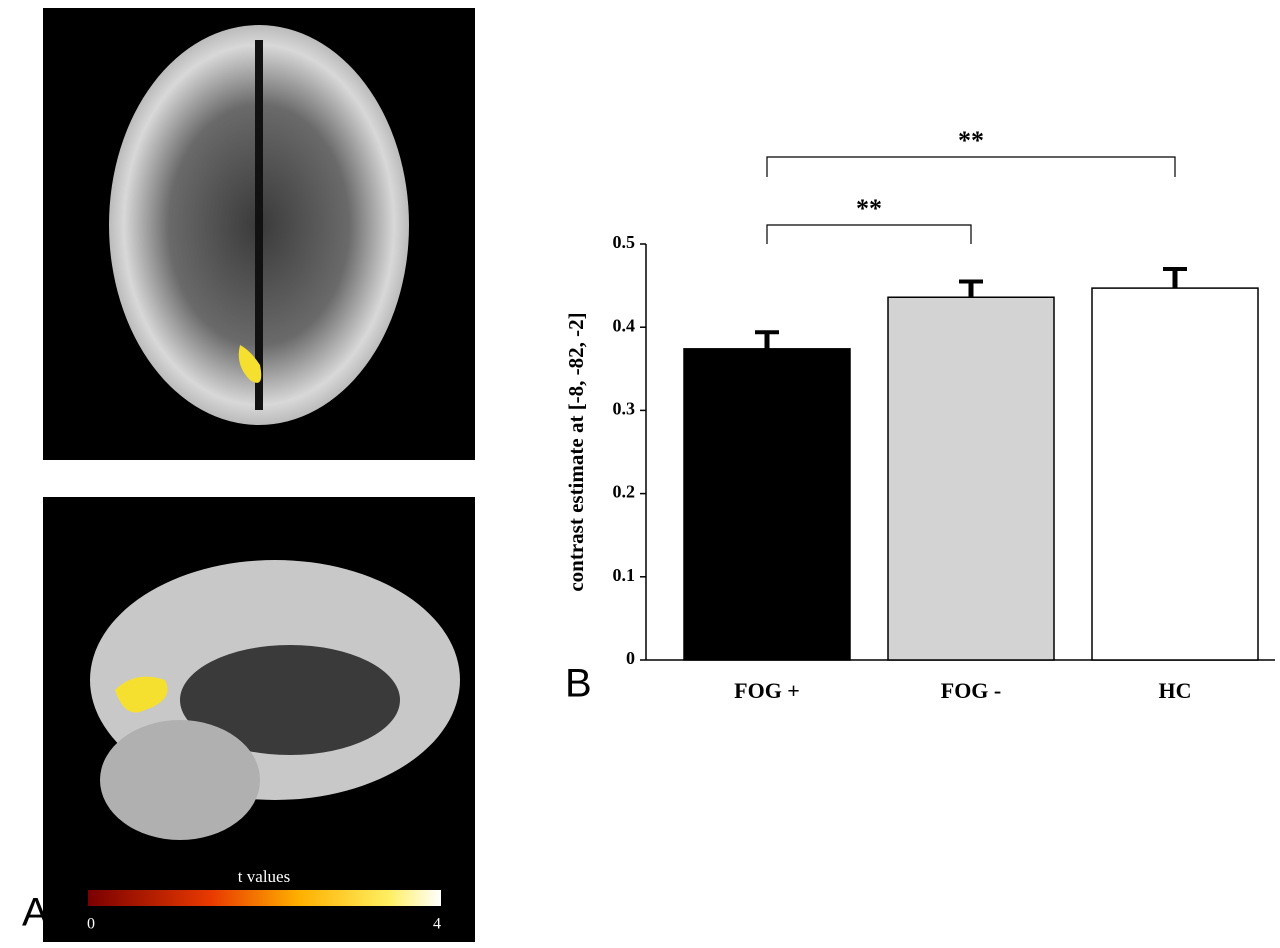 The image size is (1280, 948). Describe the element at coordinates (290, 700) in the screenshot. I see `ventricle` at that location.